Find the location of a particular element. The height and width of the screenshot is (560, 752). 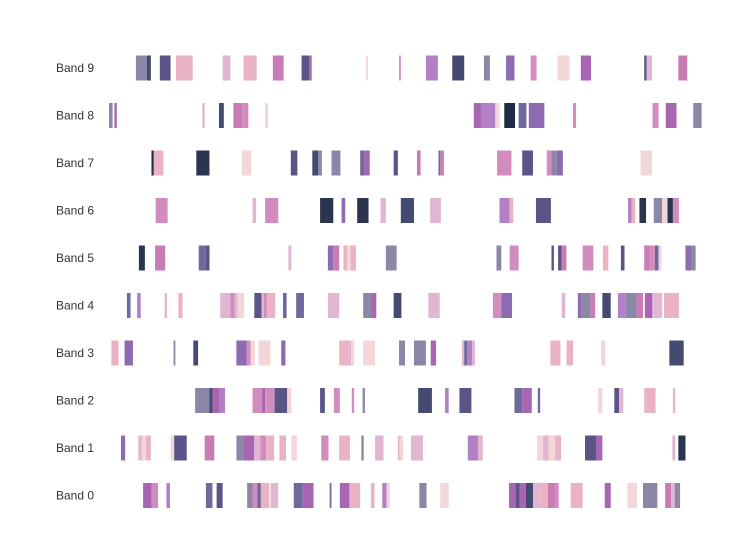

band-row: Band 8 is located at coordinates (379, 115).